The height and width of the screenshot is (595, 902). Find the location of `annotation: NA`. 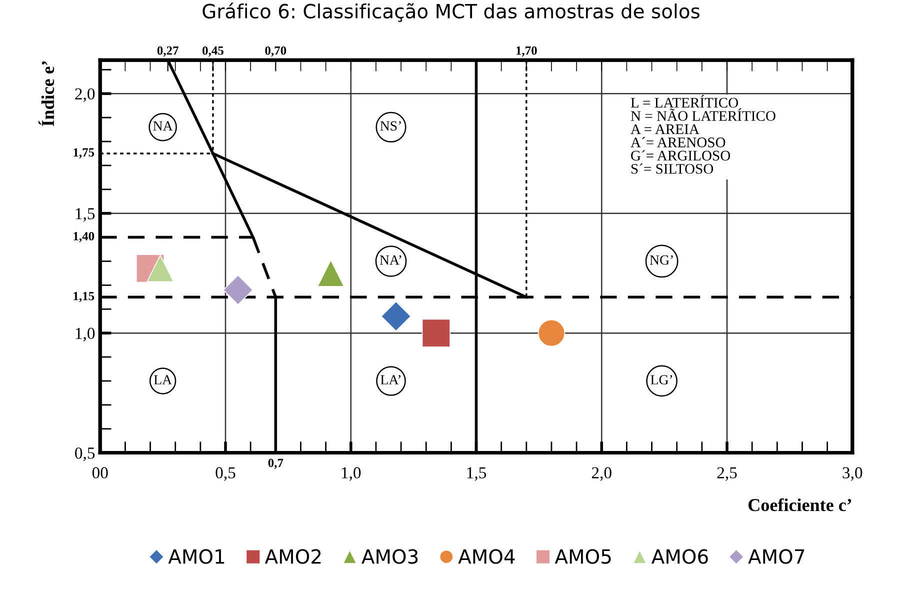

annotation: NA is located at coordinates (163, 125).